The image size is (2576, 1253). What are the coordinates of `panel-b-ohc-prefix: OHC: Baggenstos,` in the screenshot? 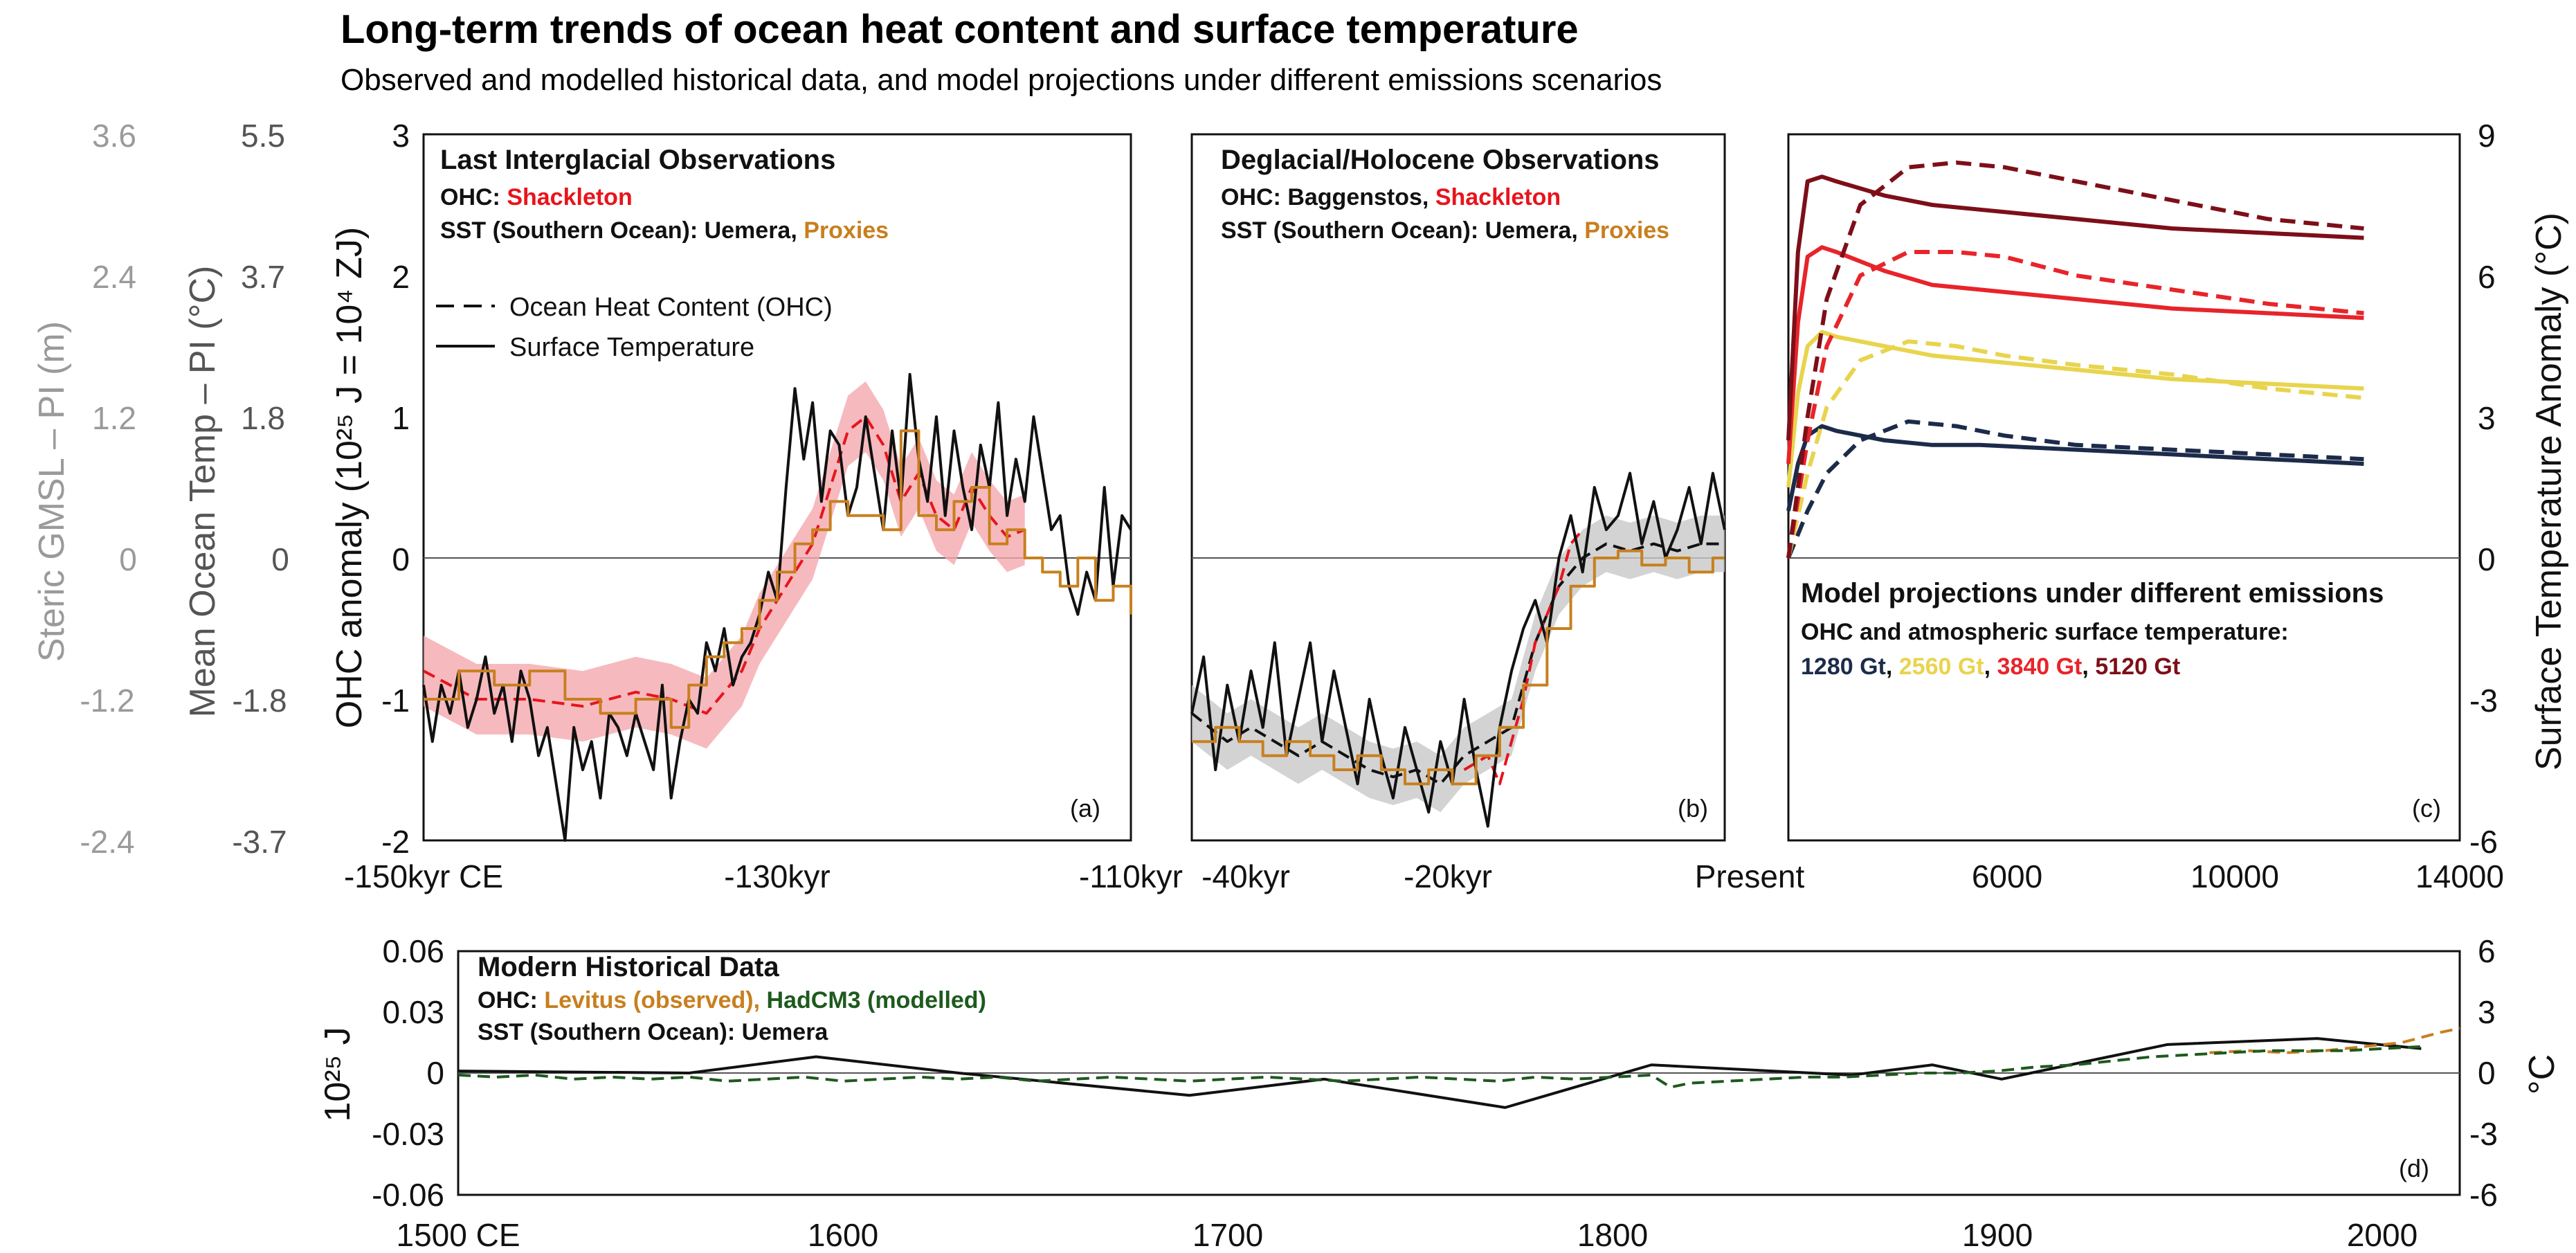 It's located at (1328, 197).